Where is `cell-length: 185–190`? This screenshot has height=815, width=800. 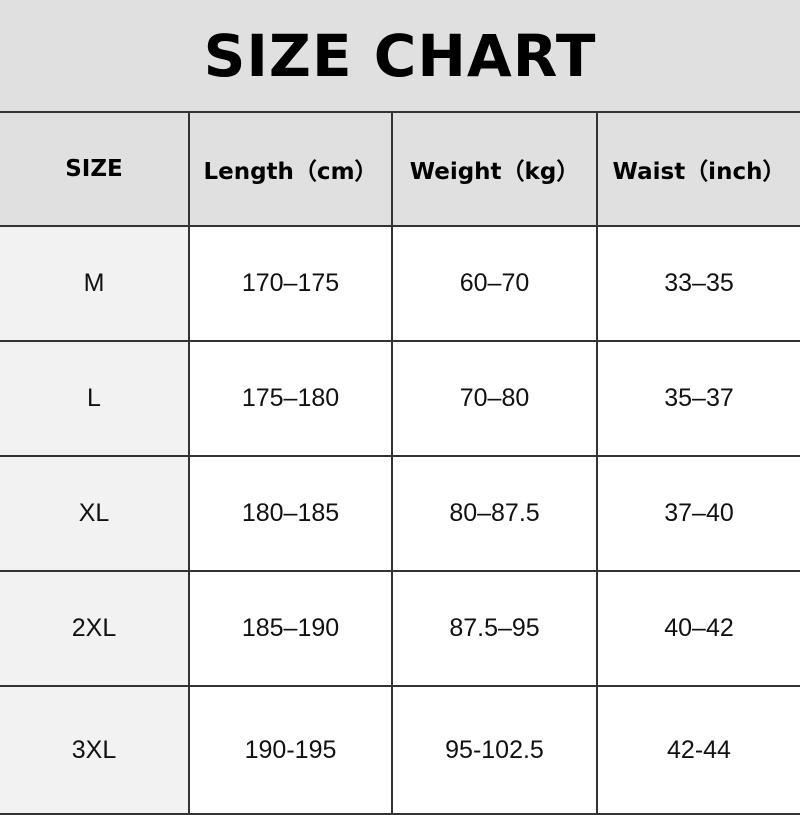
cell-length: 185–190 is located at coordinates (291, 629).